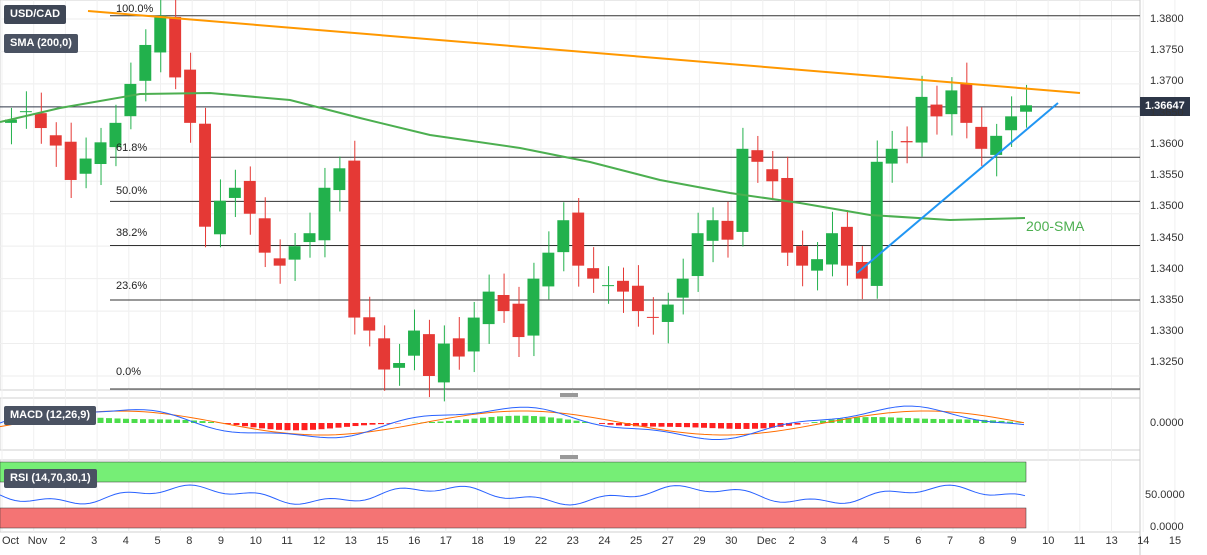 The width and height of the screenshot is (1207, 555). Describe the element at coordinates (41, 43) in the screenshot. I see `sma-indicator-label: SMA (200,0)` at that location.